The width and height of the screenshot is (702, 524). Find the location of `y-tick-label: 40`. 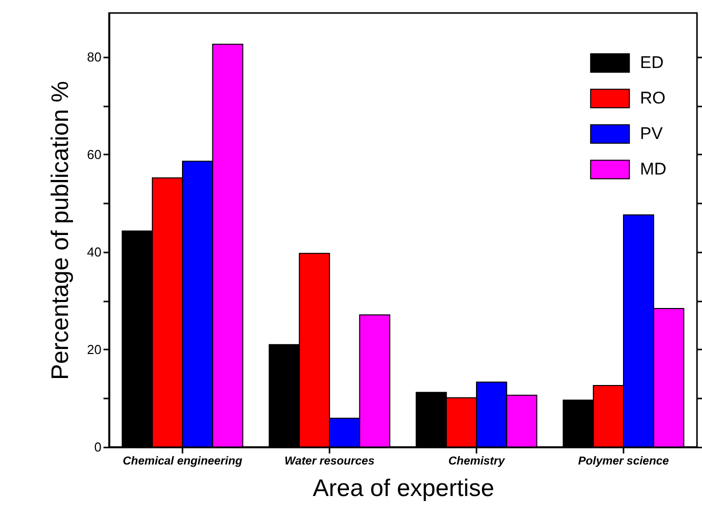

y-tick-label: 40 is located at coordinates (94, 252).